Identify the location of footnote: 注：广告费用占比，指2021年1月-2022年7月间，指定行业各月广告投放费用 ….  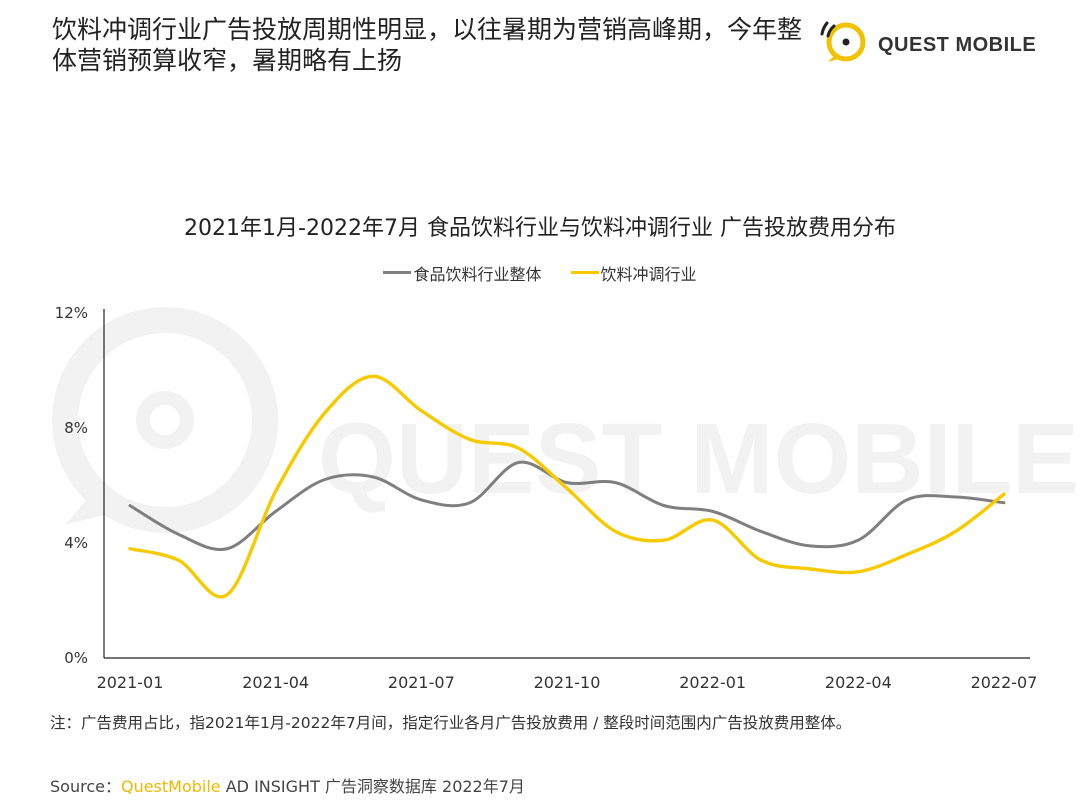
(451, 723).